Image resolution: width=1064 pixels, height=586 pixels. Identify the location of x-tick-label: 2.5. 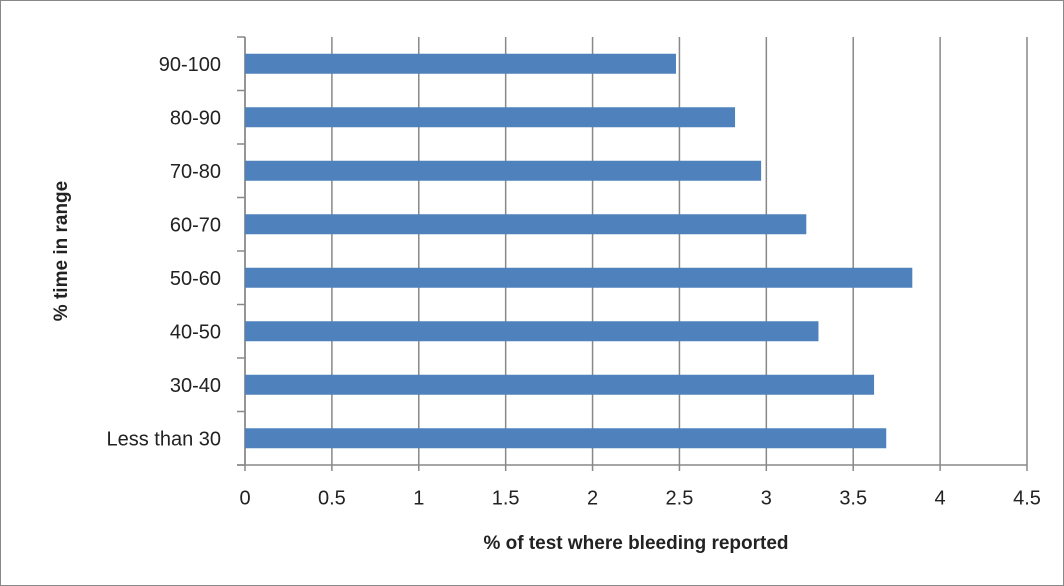
(680, 498).